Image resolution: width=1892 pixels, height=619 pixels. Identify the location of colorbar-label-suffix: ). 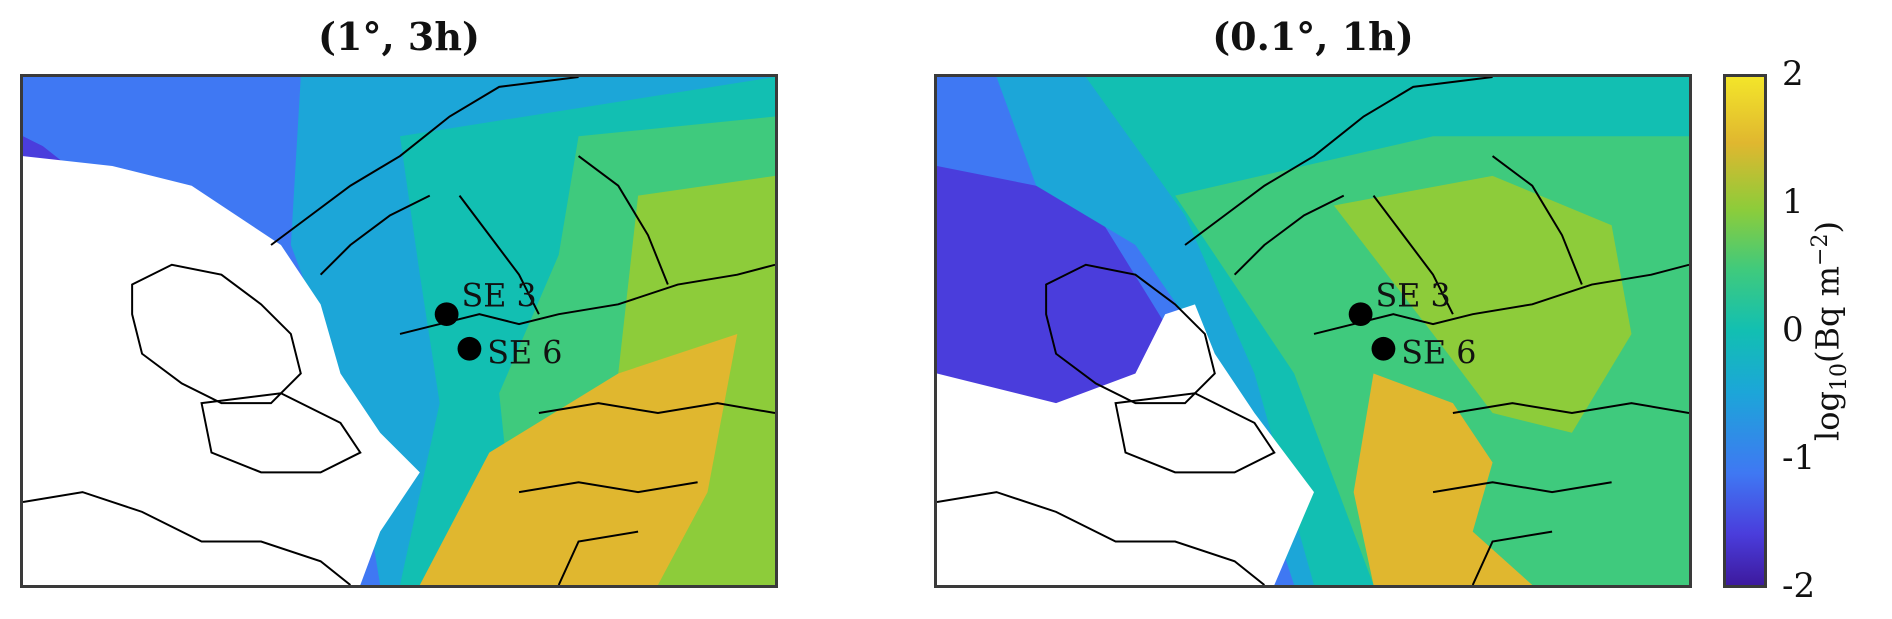
(1827, 227).